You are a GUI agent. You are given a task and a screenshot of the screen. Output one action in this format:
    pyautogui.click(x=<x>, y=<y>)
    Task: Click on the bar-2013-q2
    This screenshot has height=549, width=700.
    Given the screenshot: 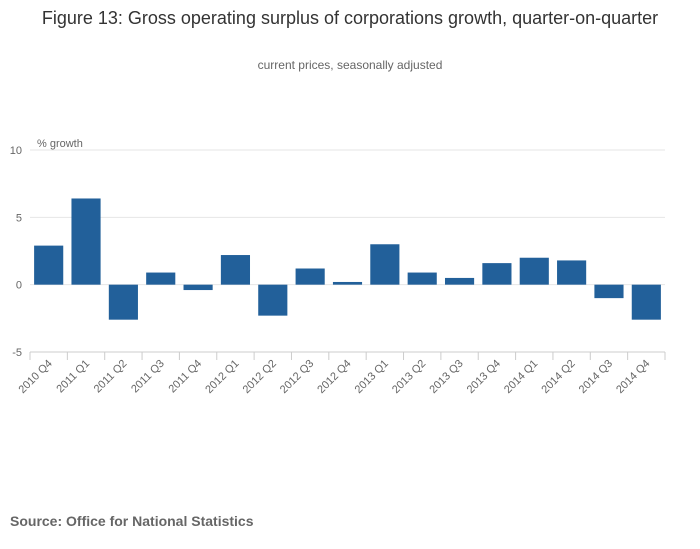 What is the action you would take?
    pyautogui.click(x=422, y=278)
    